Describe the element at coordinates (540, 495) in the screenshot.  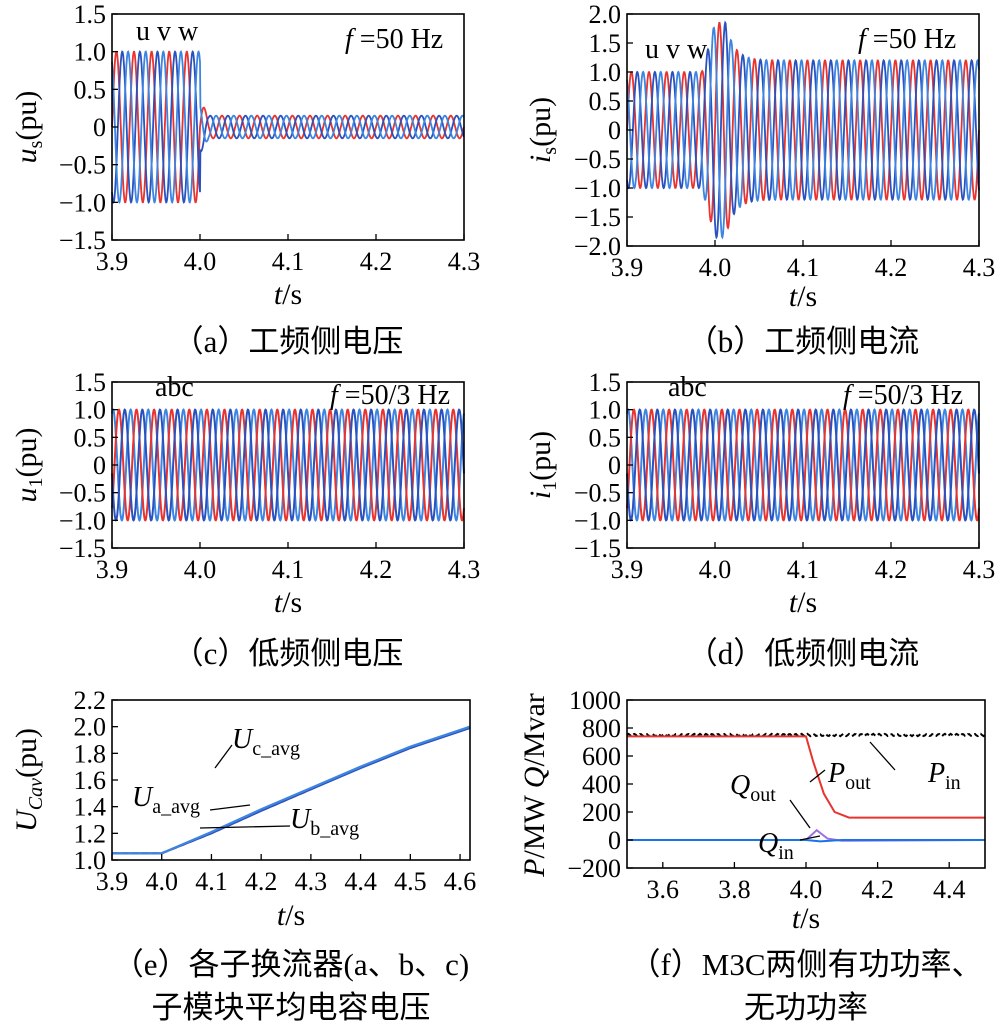
I see `panel-d-ylabel-symbol: i` at that location.